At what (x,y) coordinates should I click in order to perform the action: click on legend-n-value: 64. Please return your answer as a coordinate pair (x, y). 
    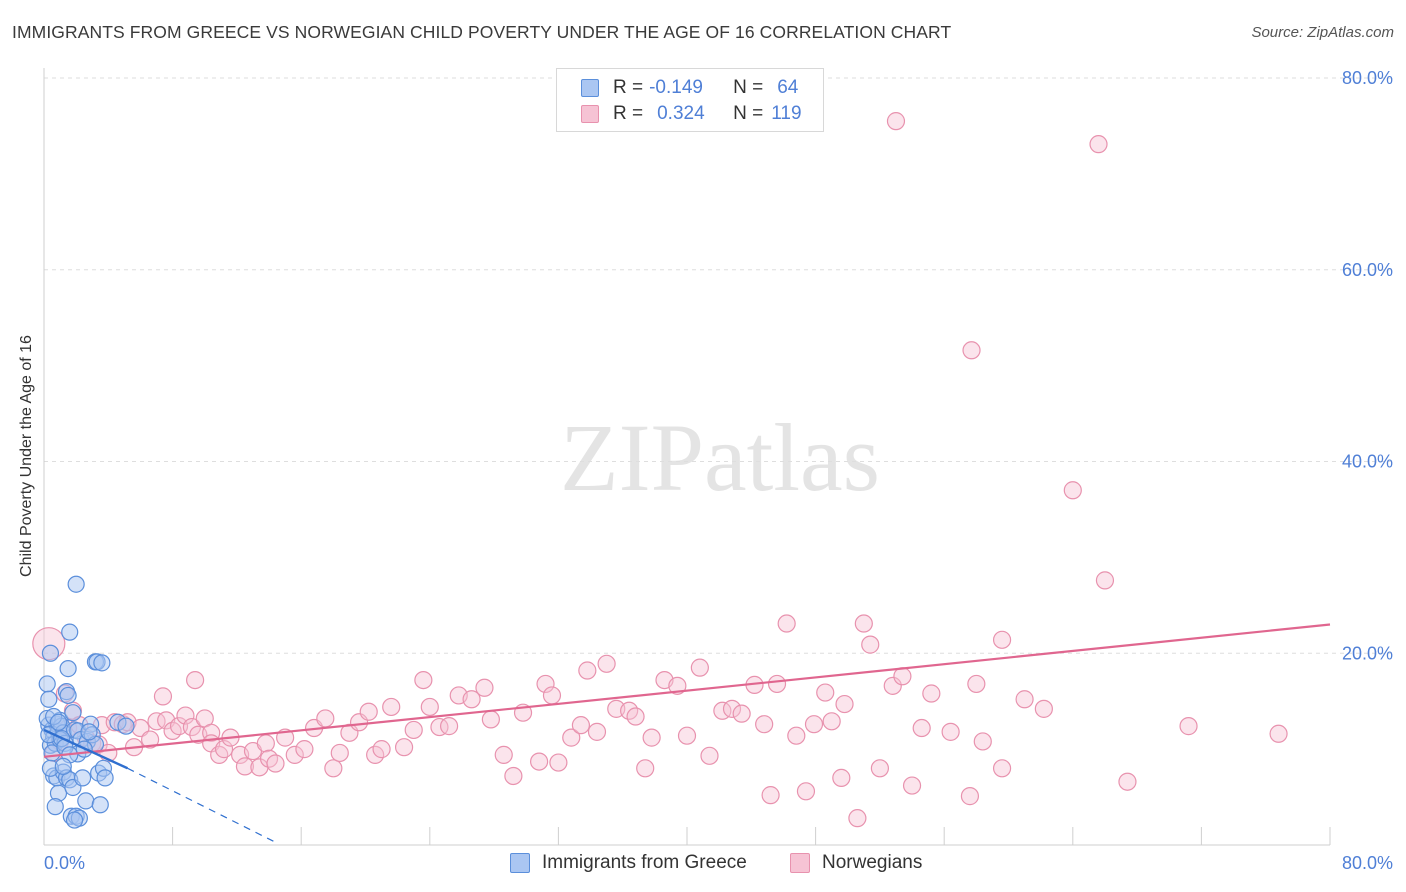
    Looking at the image, I should click on (788, 87).